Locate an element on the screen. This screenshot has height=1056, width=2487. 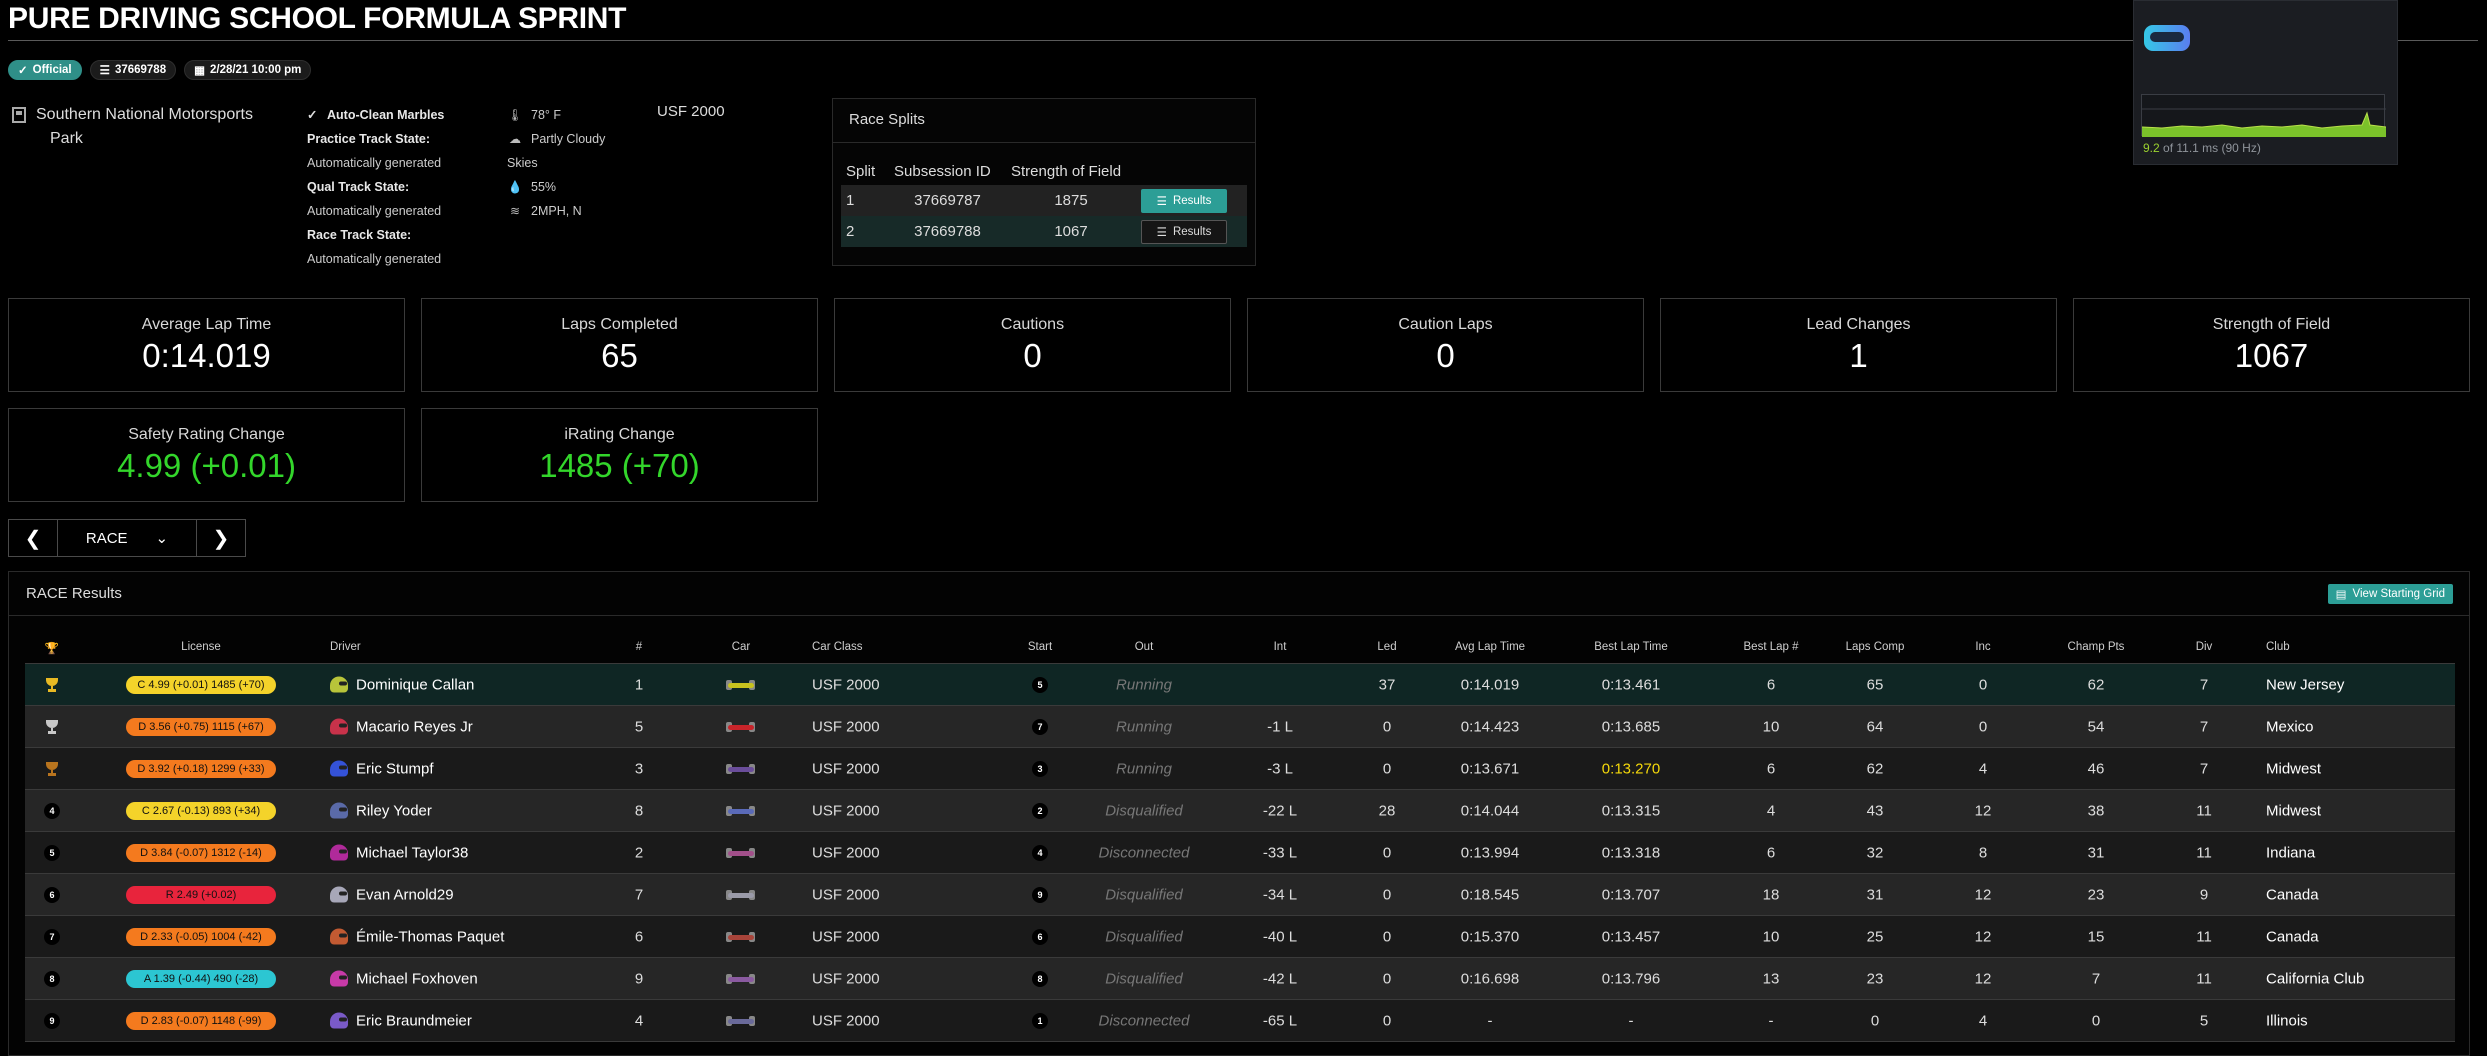
car-number: 7 is located at coordinates (639, 894).